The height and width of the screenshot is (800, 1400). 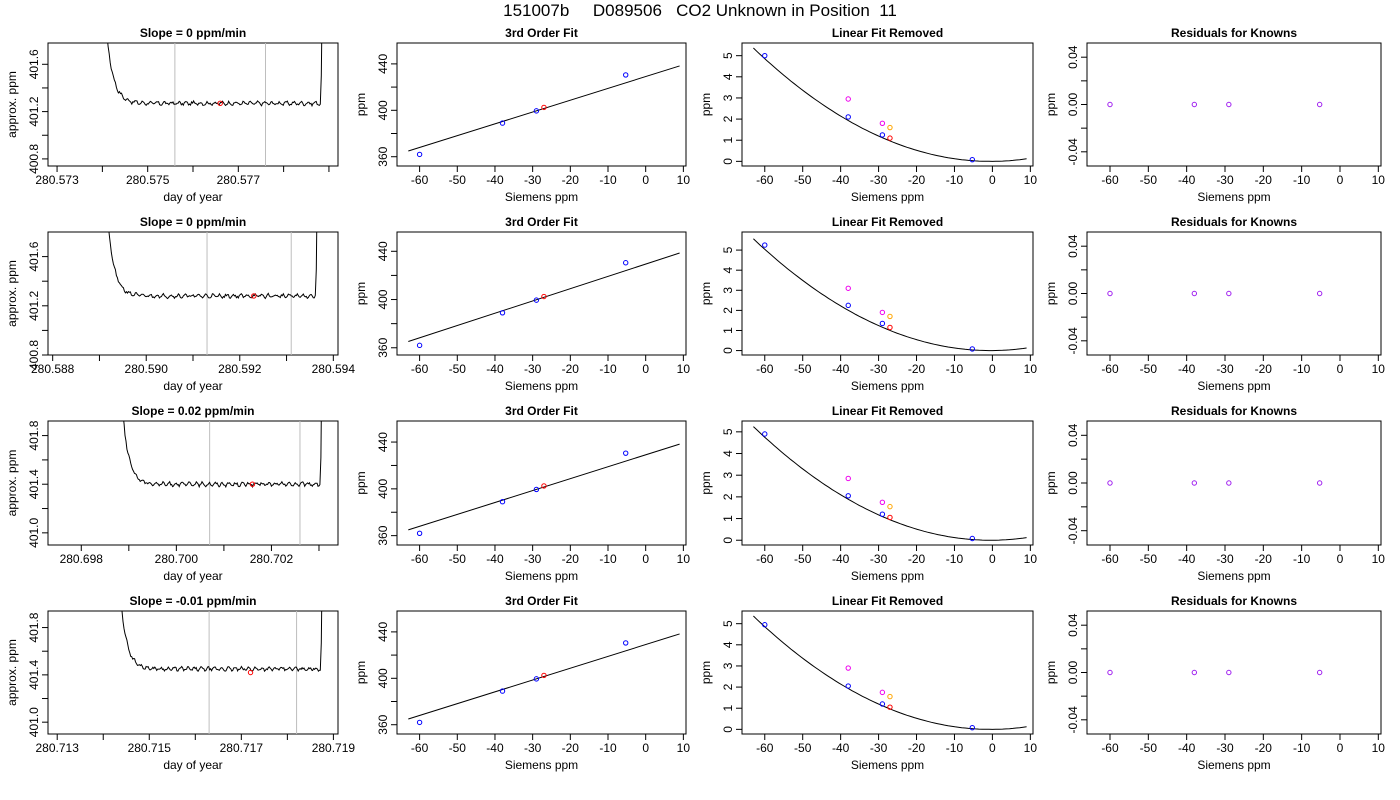 What do you see at coordinates (193, 33) in the screenshot?
I see `panel-title: Slope = 0 ppm/min` at bounding box center [193, 33].